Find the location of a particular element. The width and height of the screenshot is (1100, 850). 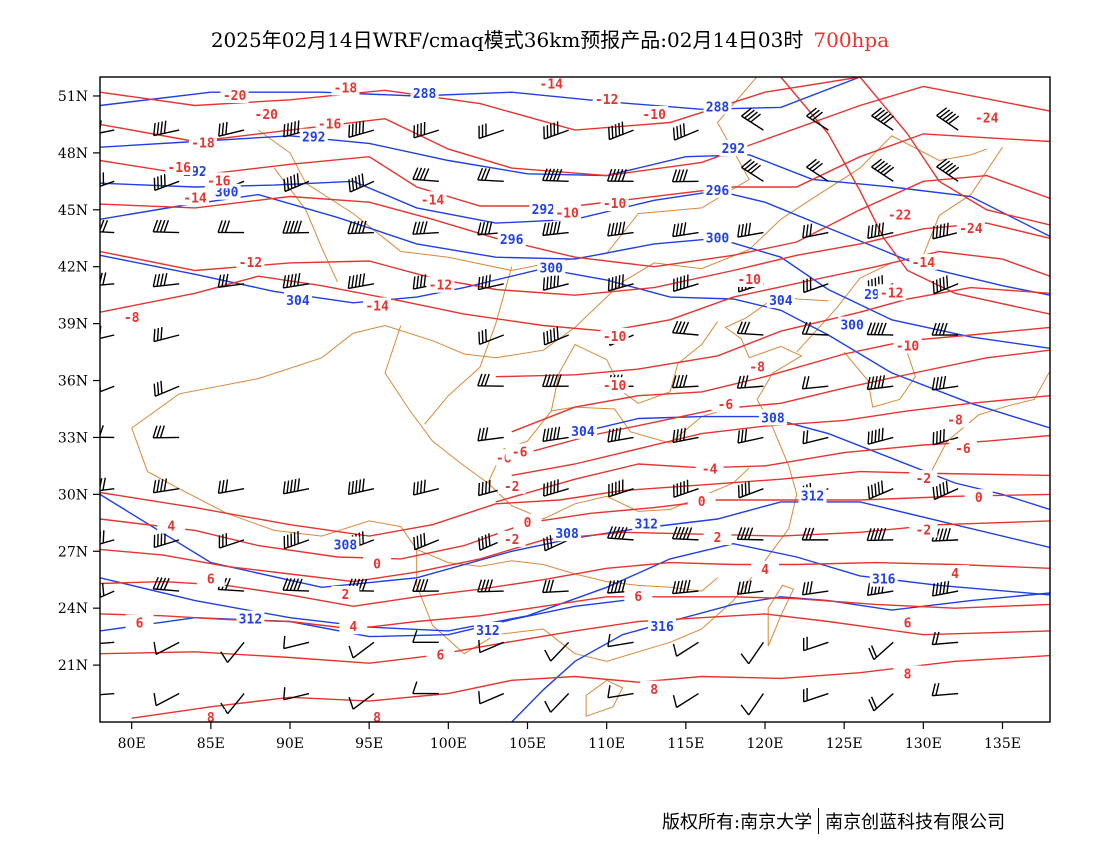

contour-label: 316 is located at coordinates (662, 627).